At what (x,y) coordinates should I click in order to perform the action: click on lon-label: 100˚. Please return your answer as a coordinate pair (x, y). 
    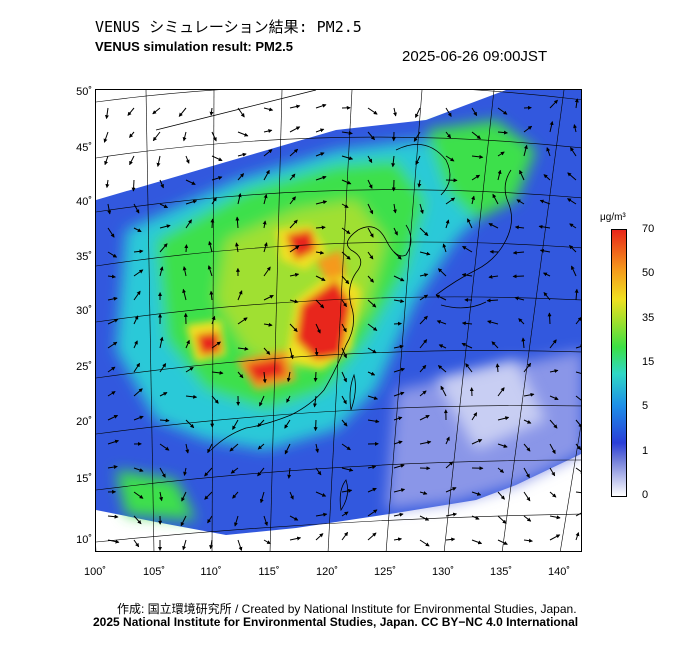
    Looking at the image, I should click on (95, 572).